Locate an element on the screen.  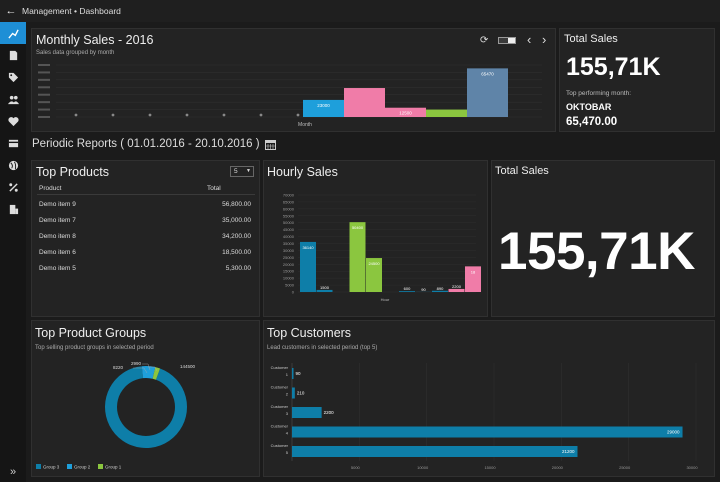
total-sales-big-value: 155,71K is located at coordinates (596, 251).